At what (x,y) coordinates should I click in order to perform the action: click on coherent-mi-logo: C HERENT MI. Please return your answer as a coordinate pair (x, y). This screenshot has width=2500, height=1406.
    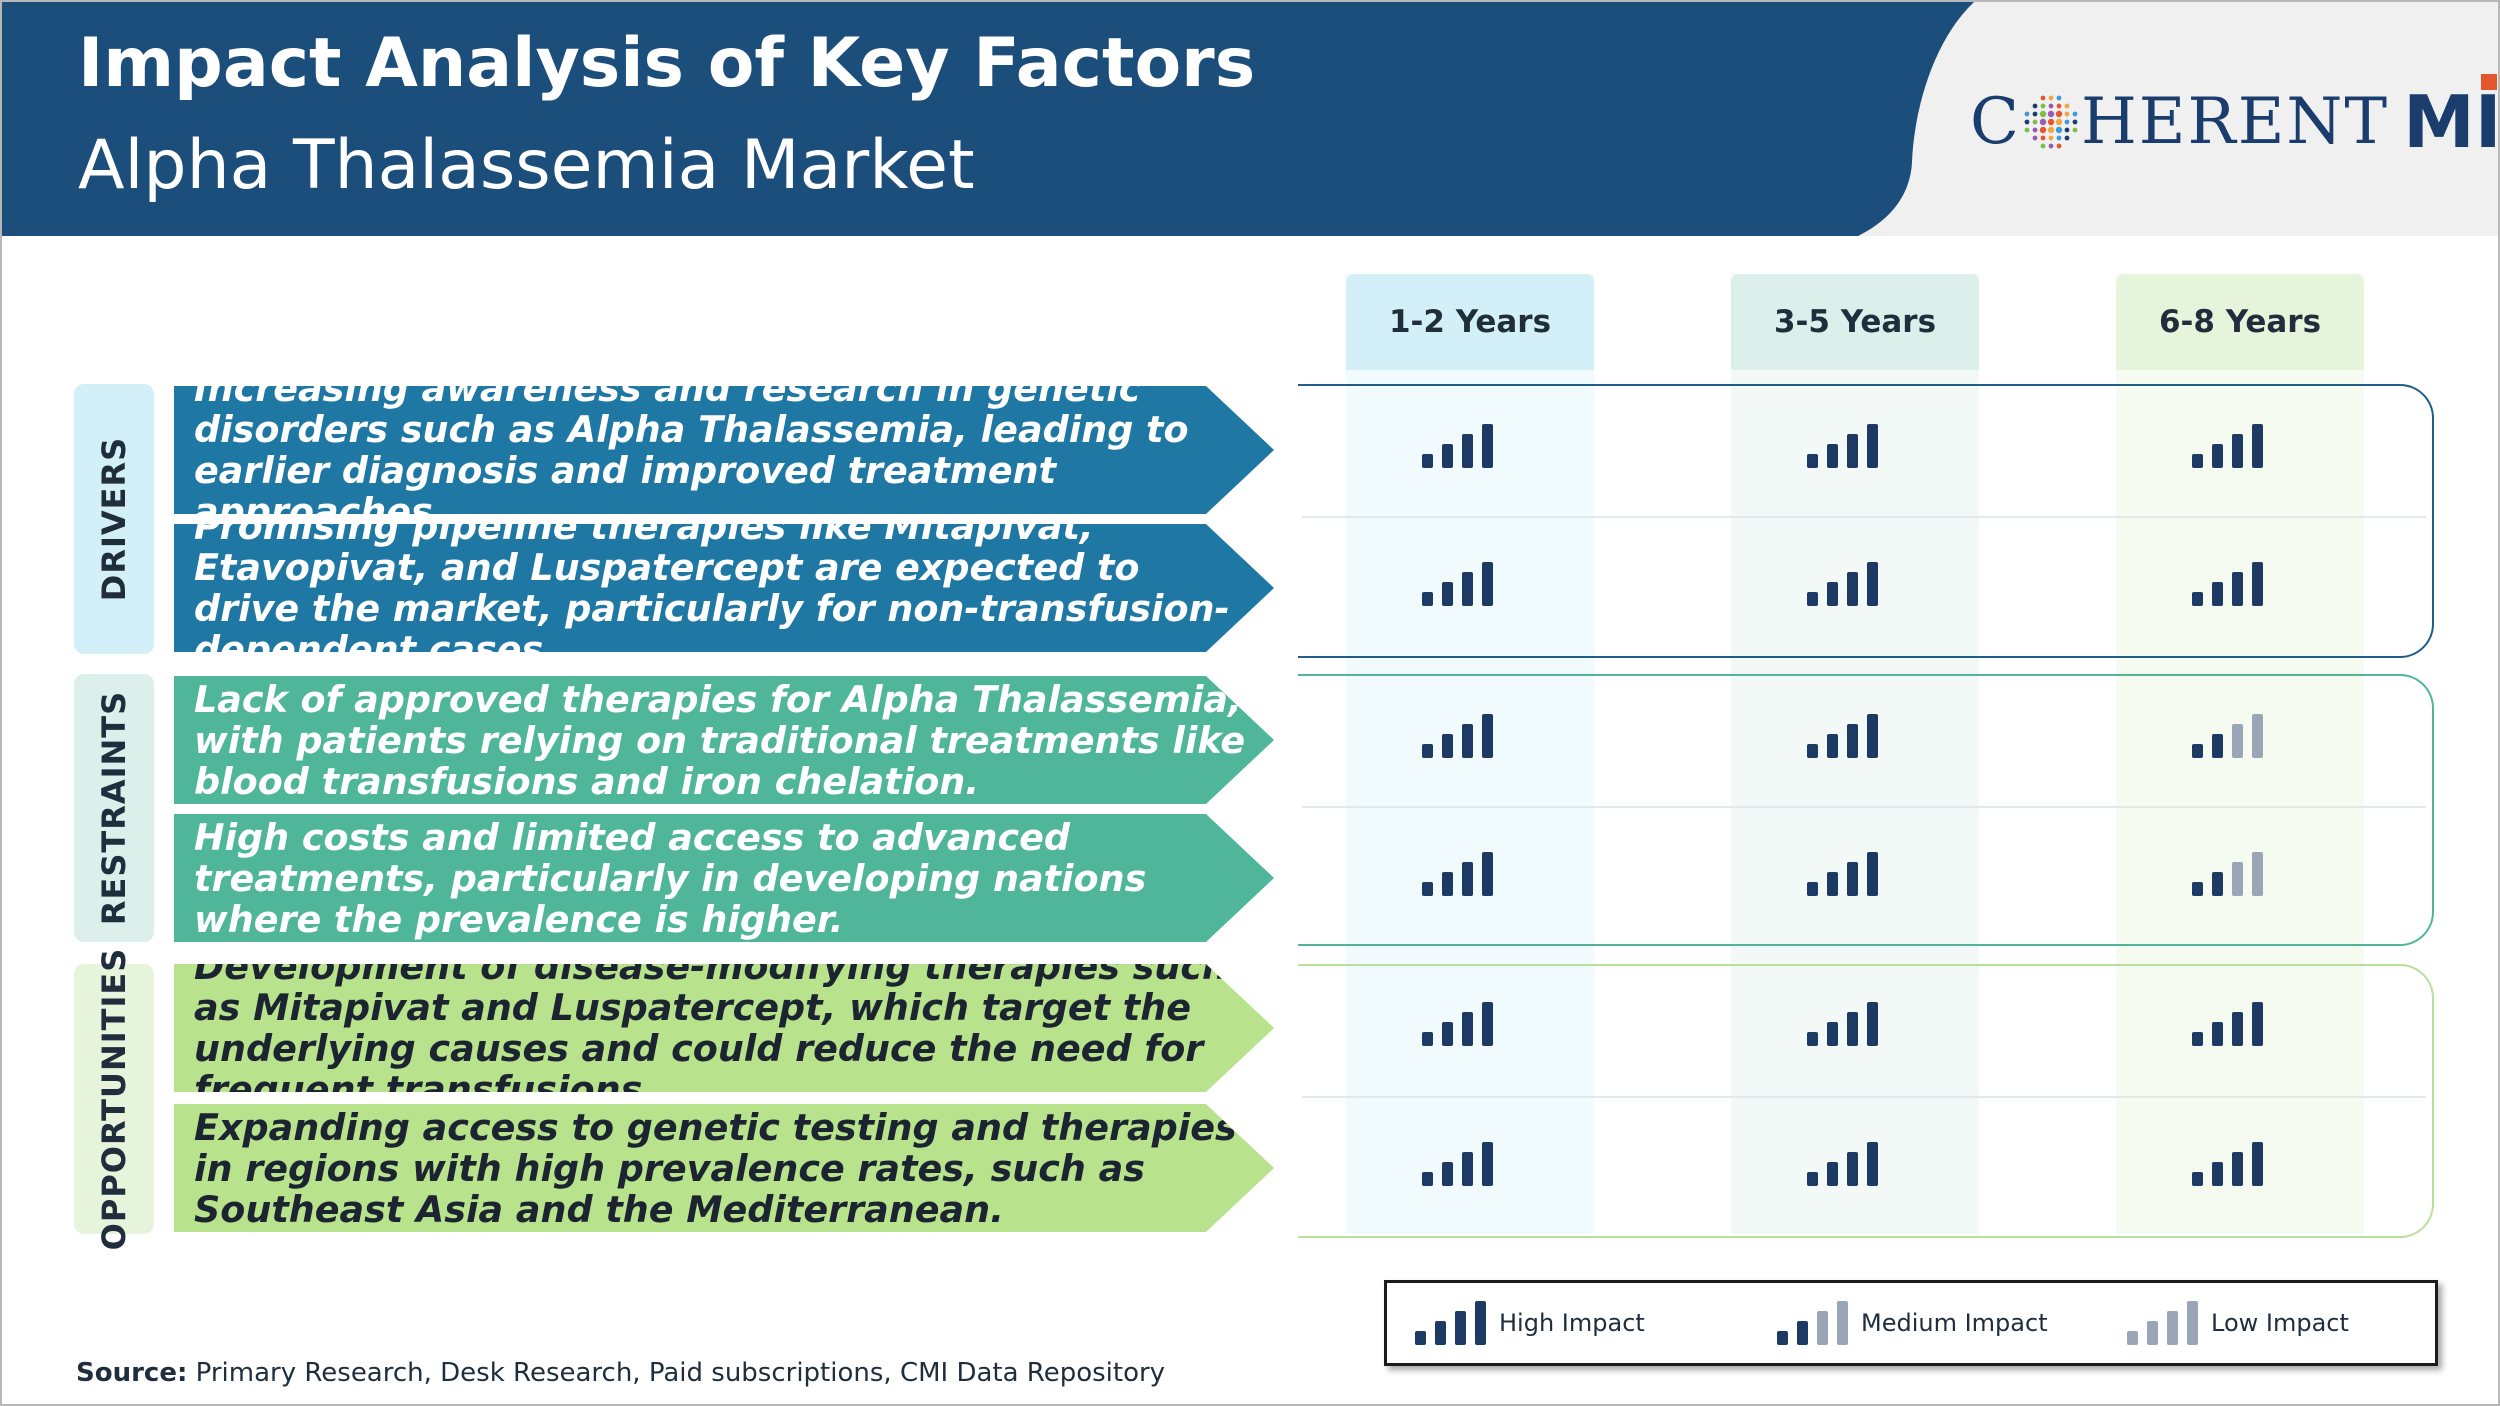
    Looking at the image, I should click on (2234, 122).